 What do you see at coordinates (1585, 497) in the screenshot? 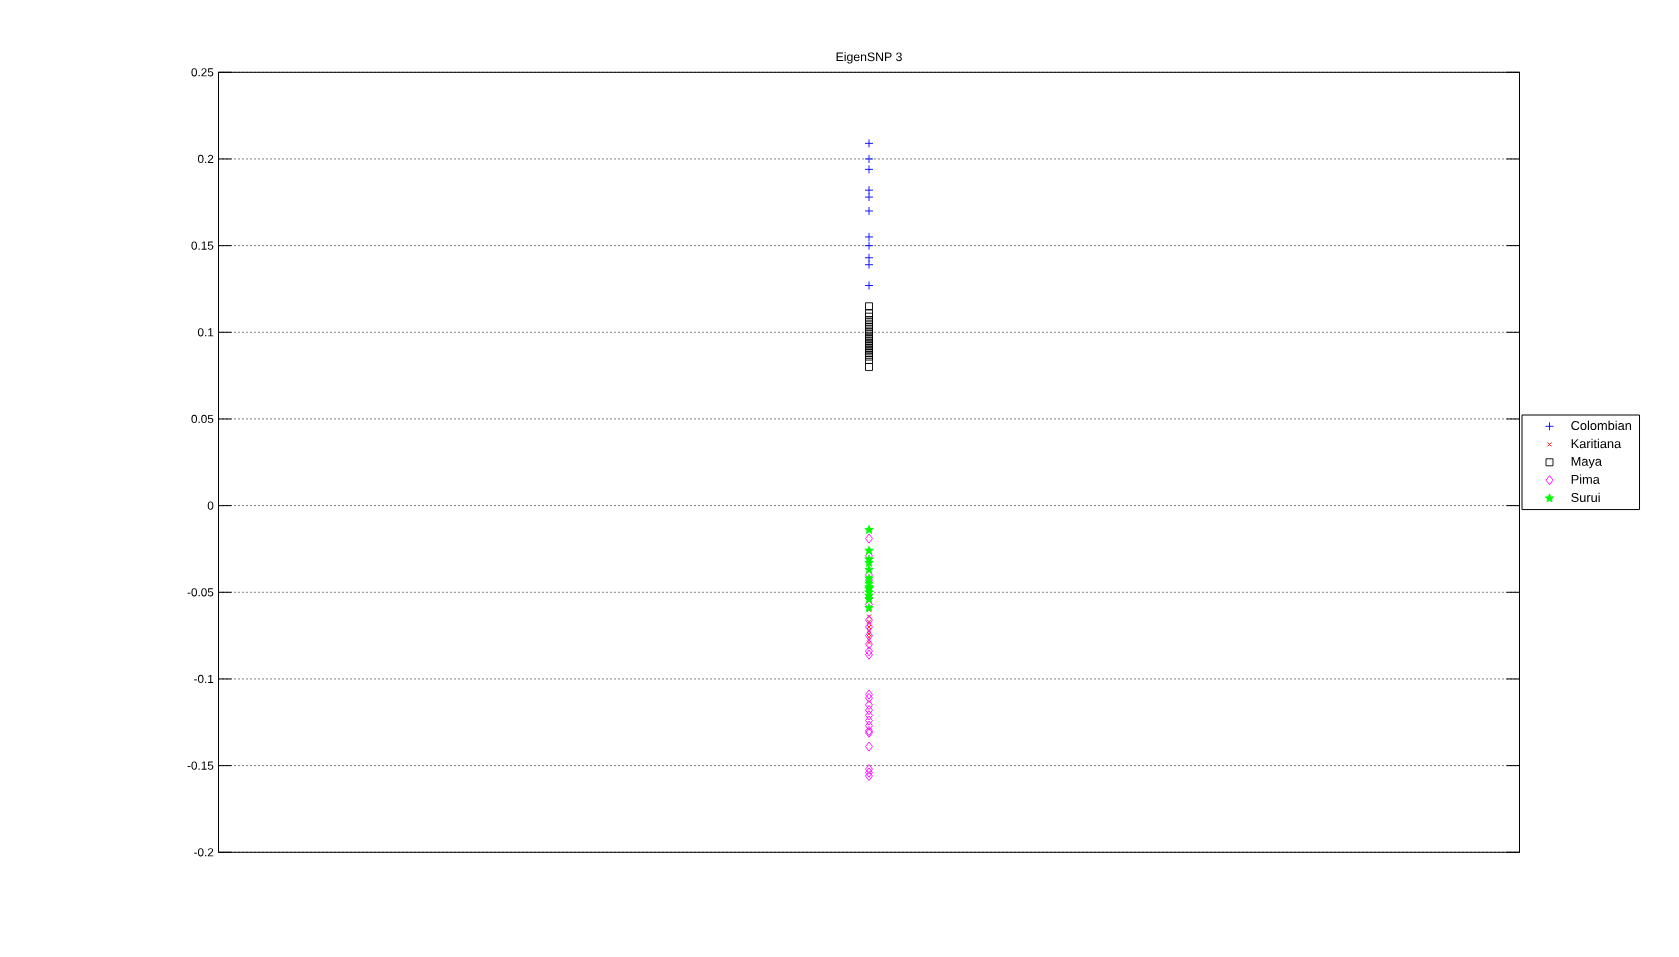
I see `legend-label: Surui` at bounding box center [1585, 497].